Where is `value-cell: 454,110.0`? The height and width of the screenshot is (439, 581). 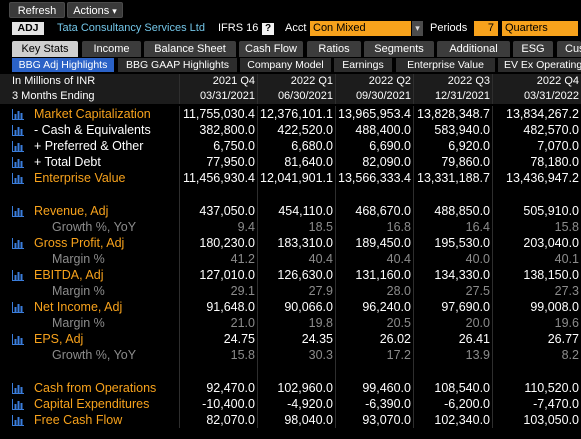
value-cell: 454,110.0 is located at coordinates (296, 210).